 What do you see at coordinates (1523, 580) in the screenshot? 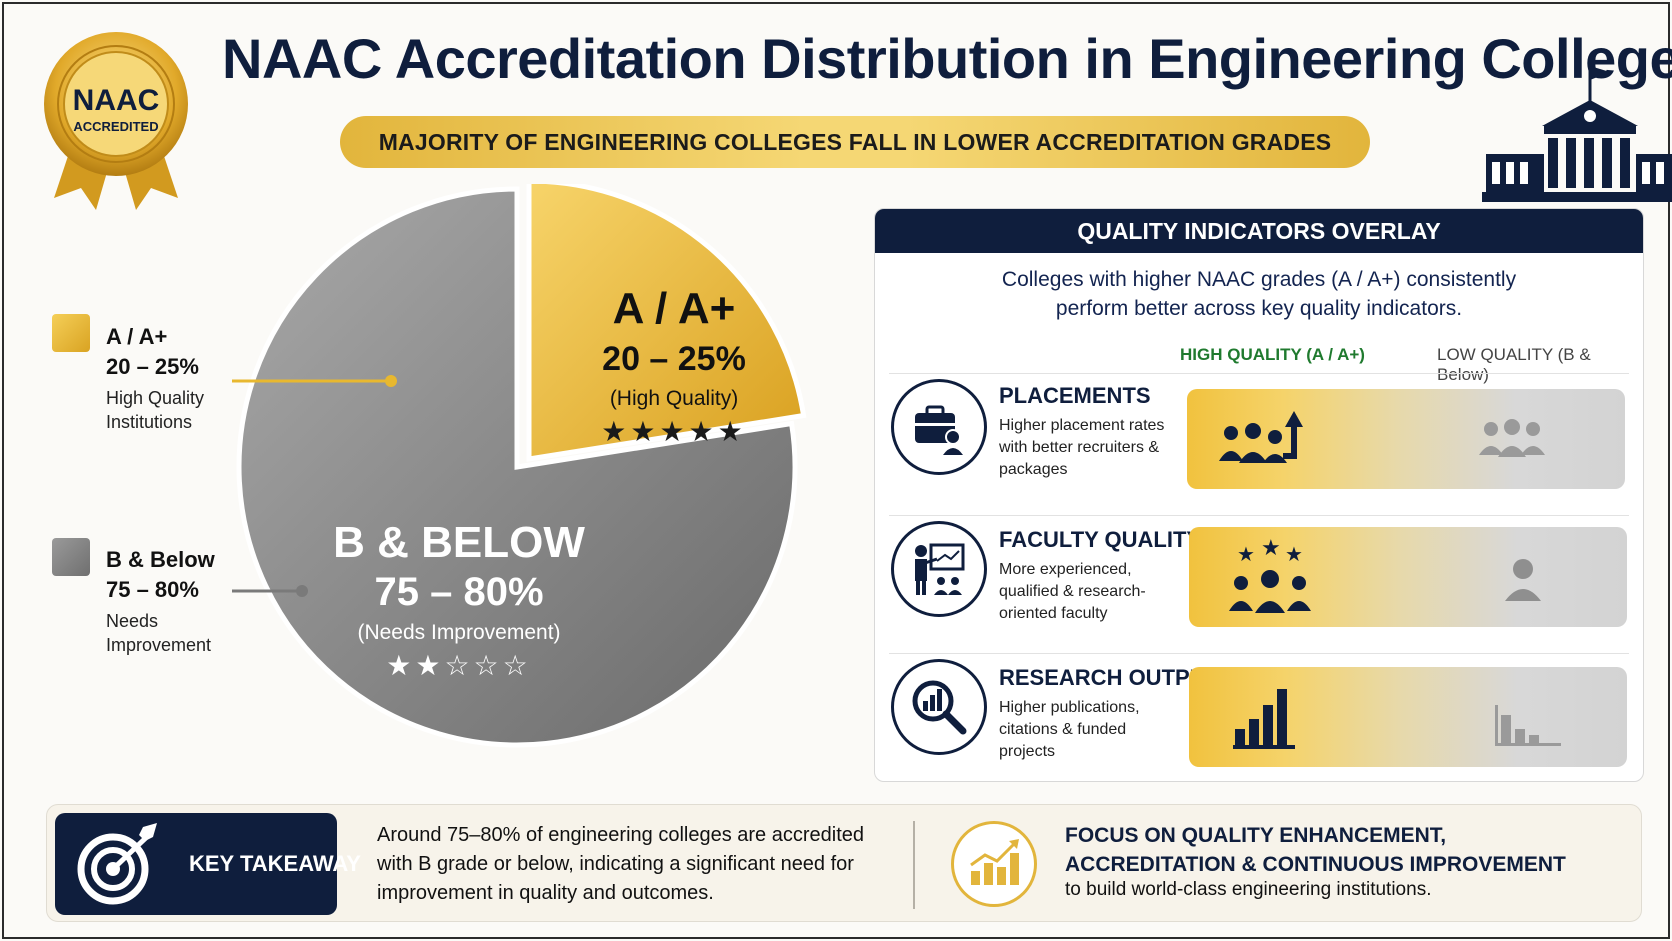
I see `single-person-icon` at bounding box center [1523, 580].